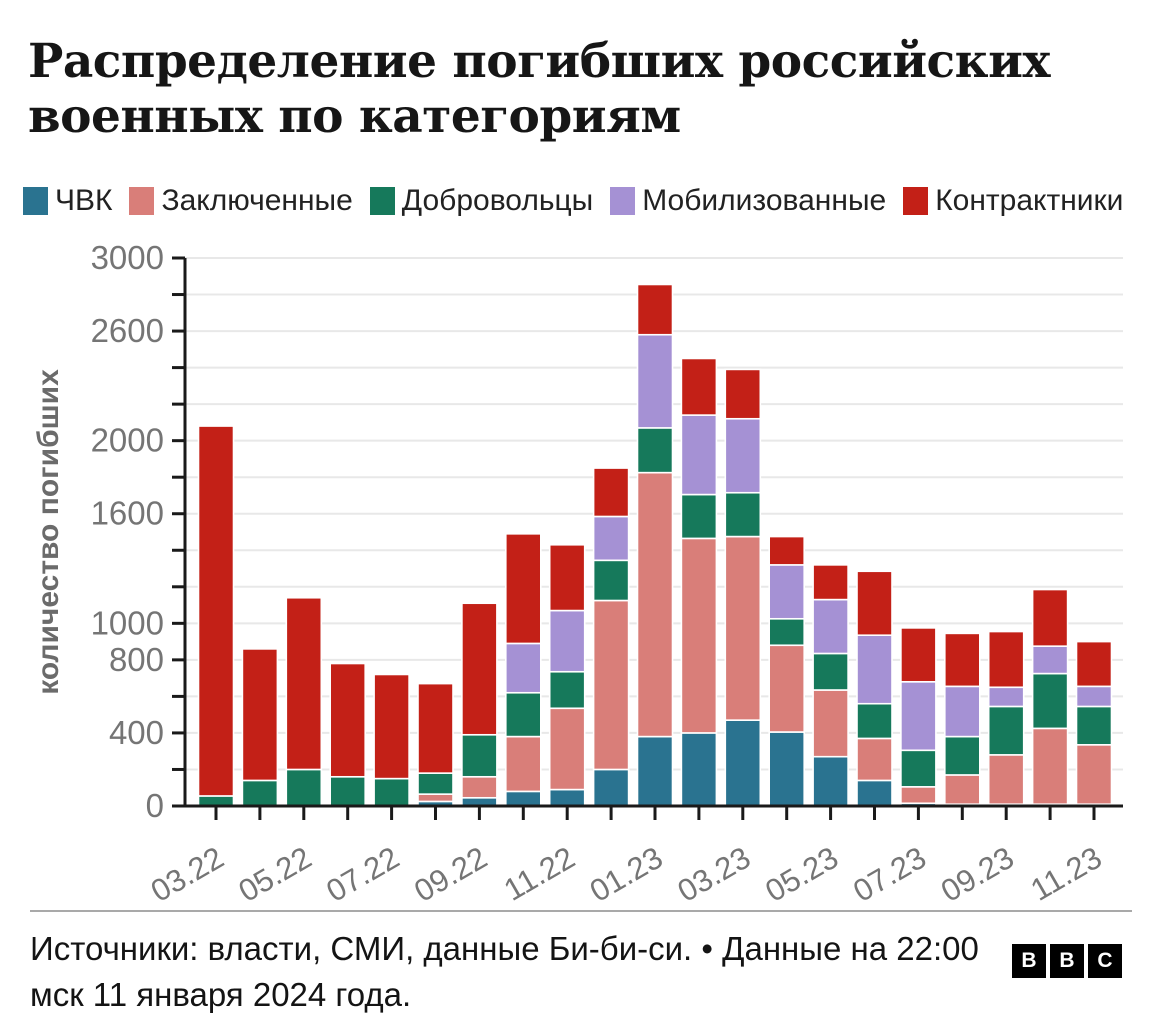  What do you see at coordinates (1006, 730) in the screenshot?
I see `bar-segment-09.23-Добровольцы` at bounding box center [1006, 730].